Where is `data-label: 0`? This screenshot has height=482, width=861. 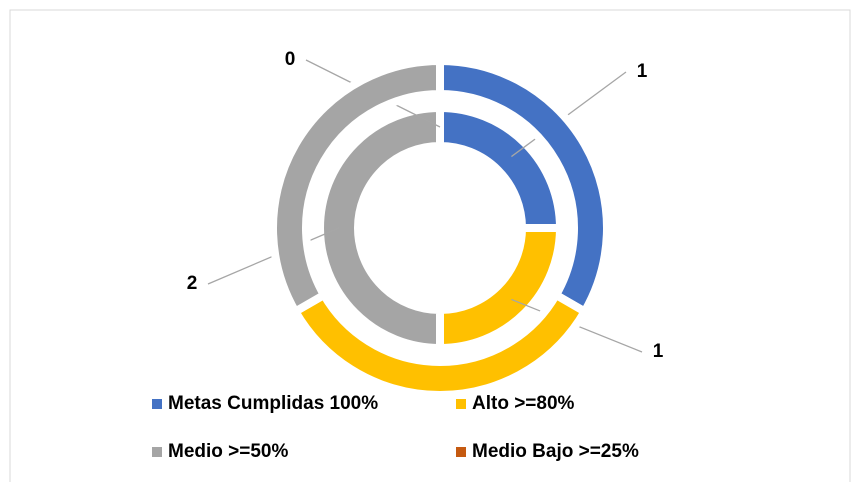 data-label: 0 is located at coordinates (290, 59).